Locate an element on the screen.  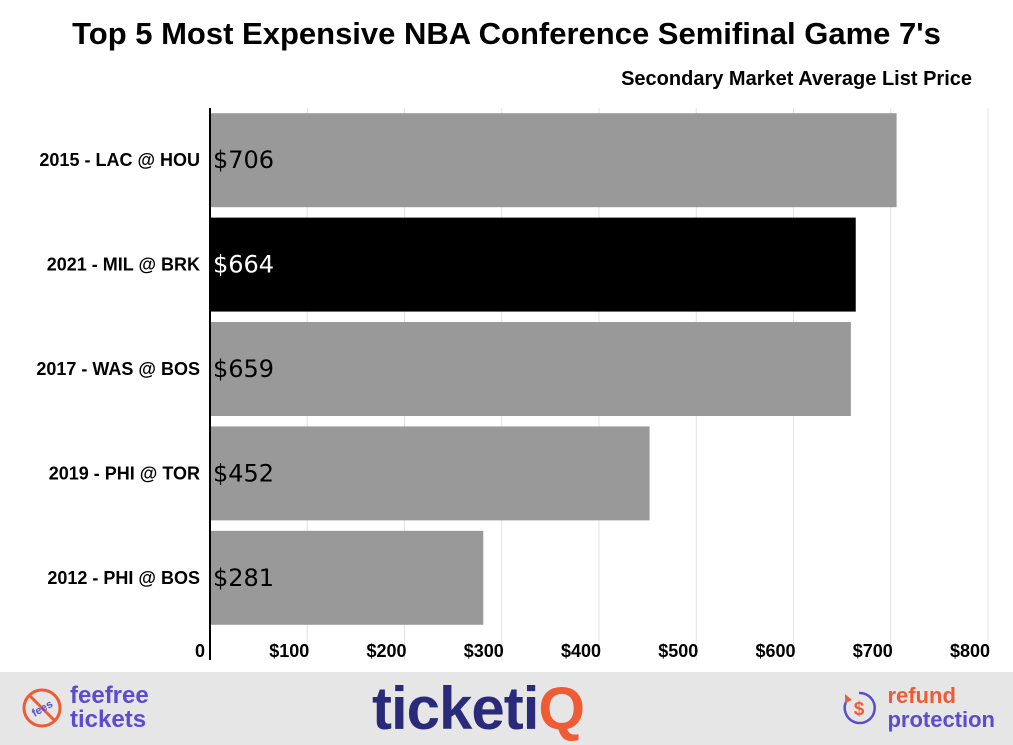
brand-accent: Q is located at coordinates (561, 708).